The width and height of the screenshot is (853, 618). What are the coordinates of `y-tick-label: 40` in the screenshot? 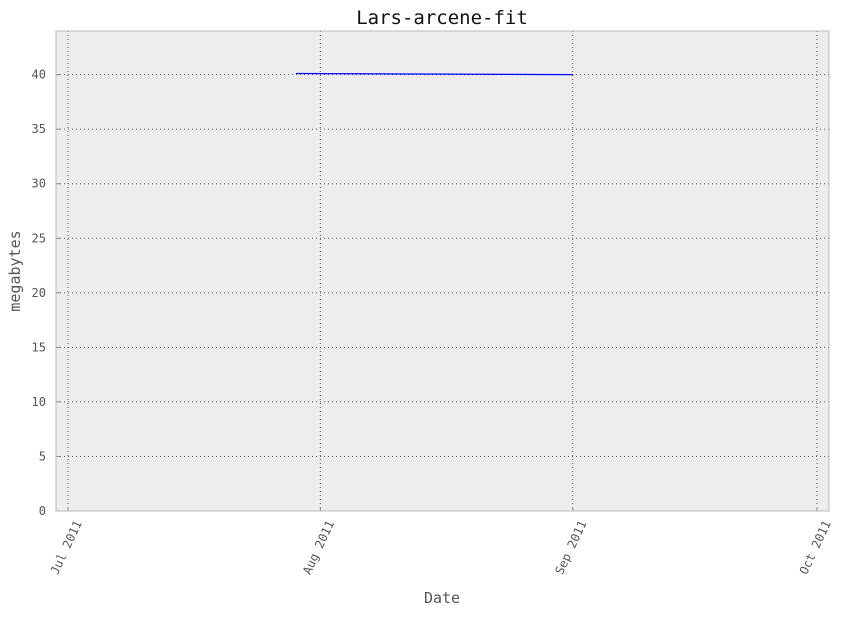 It's located at (39, 75).